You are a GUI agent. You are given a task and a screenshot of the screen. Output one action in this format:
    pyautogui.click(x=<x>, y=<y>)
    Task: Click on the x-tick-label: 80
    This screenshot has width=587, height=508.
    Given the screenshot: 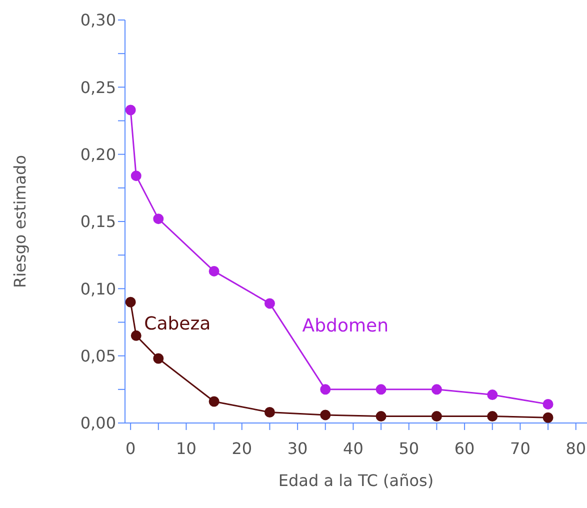 What is the action you would take?
    pyautogui.click(x=576, y=448)
    